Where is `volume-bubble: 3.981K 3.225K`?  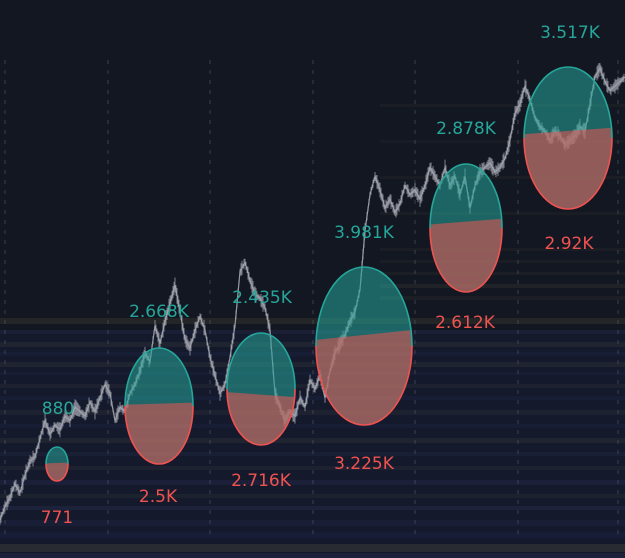
volume-bubble: 3.981K 3.225K is located at coordinates (364, 348).